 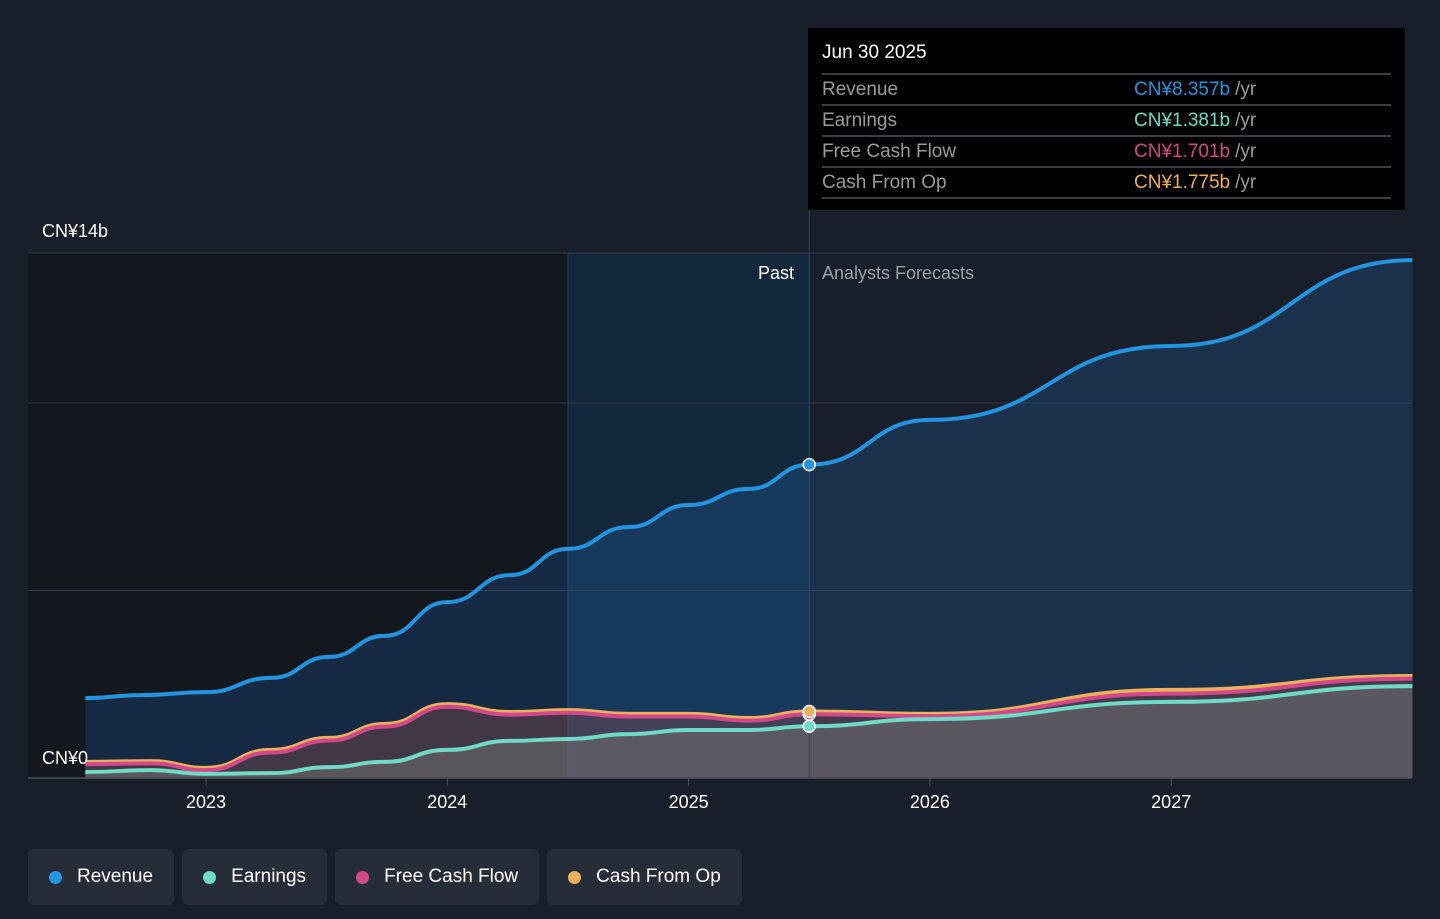 I want to click on past-label: Past, so click(x=775, y=273).